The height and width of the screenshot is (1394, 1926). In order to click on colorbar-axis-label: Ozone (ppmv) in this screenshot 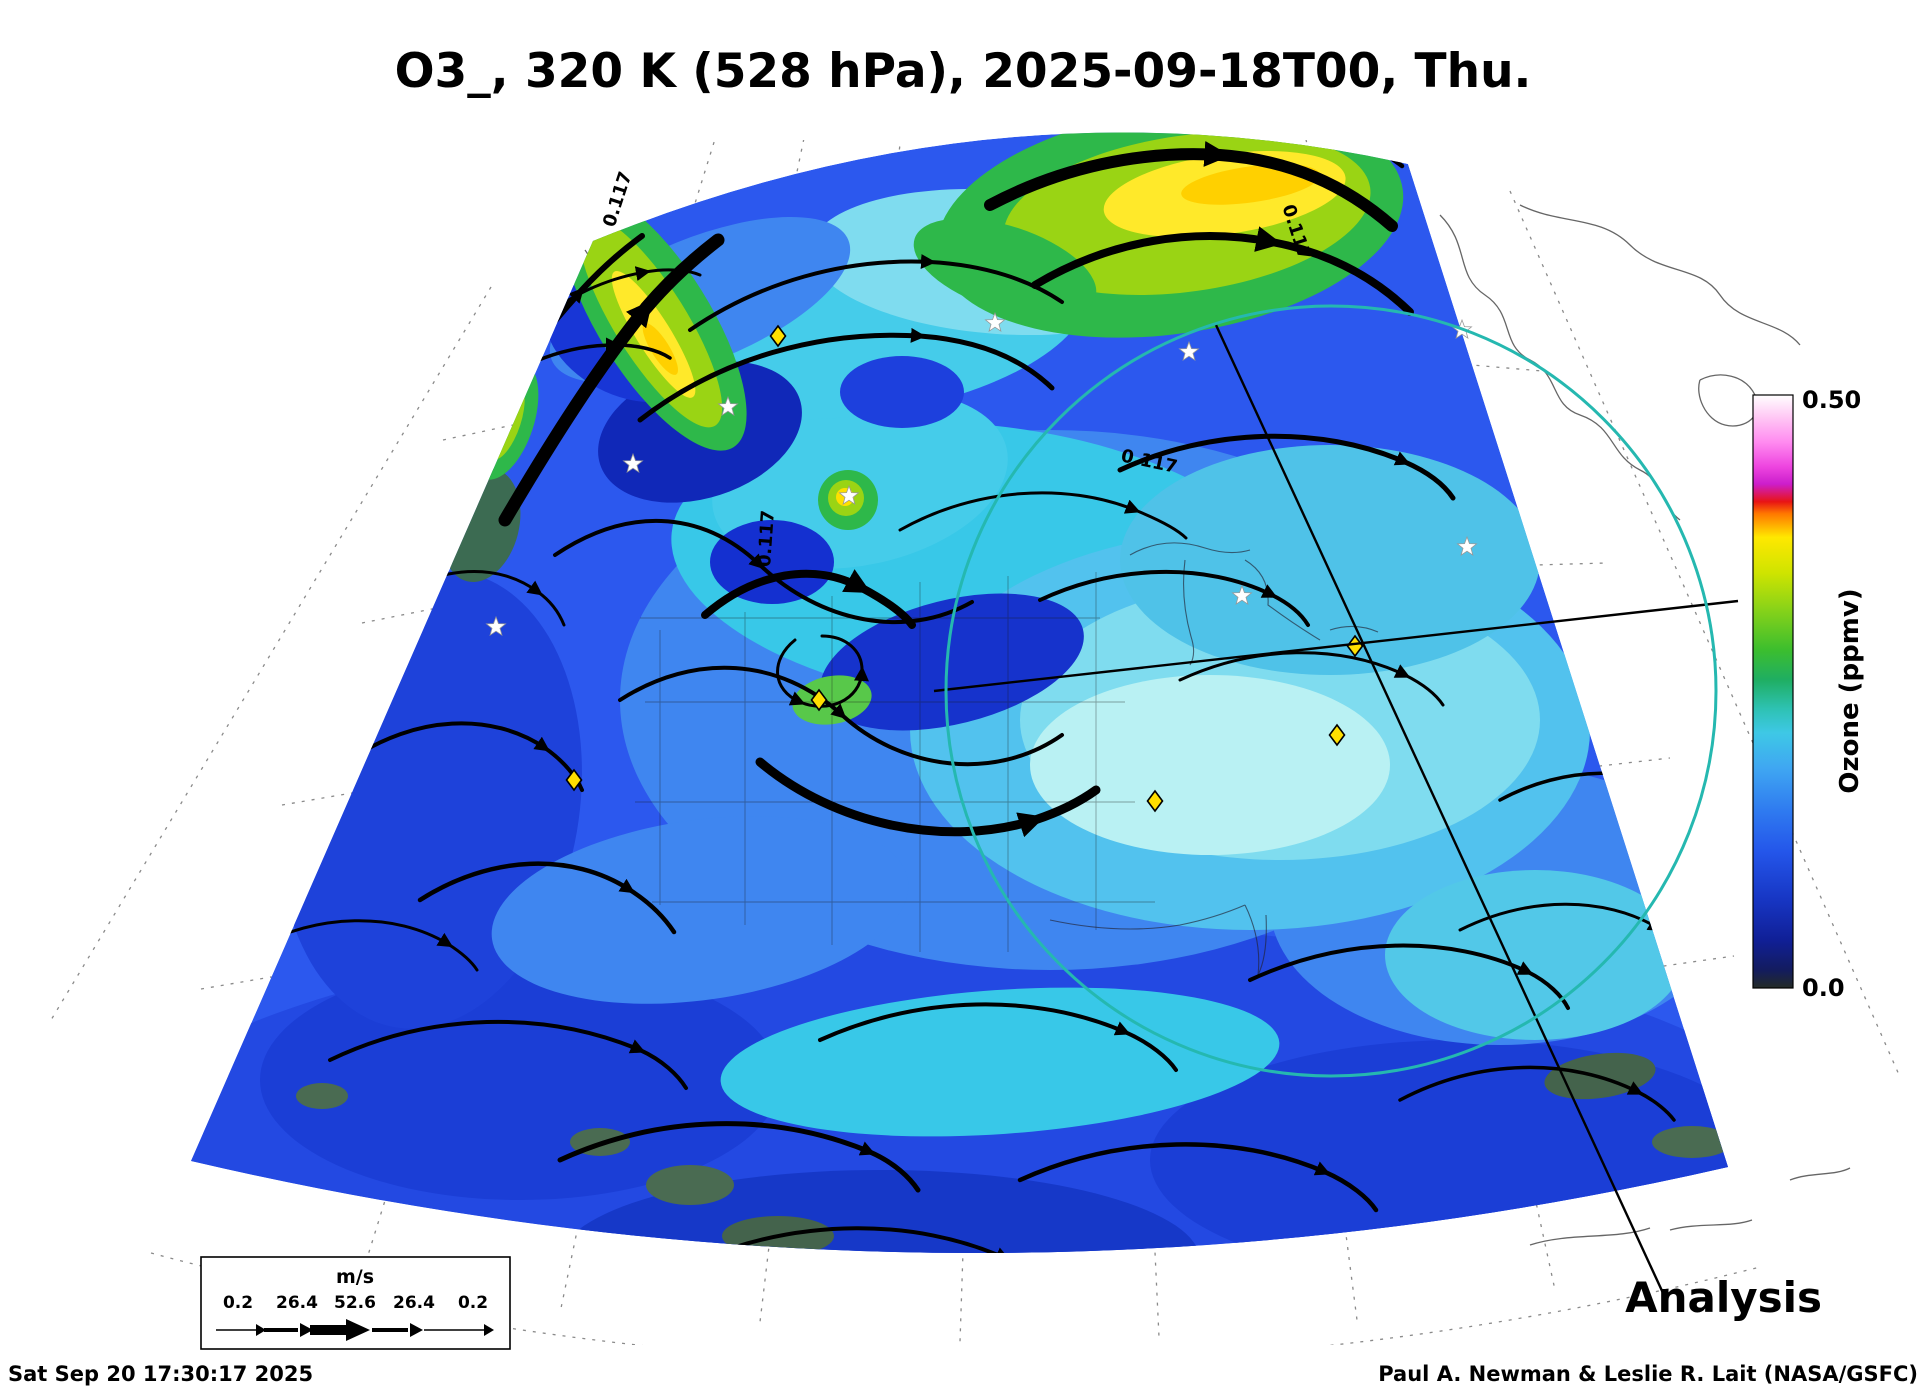, I will do `click(1850, 690)`.